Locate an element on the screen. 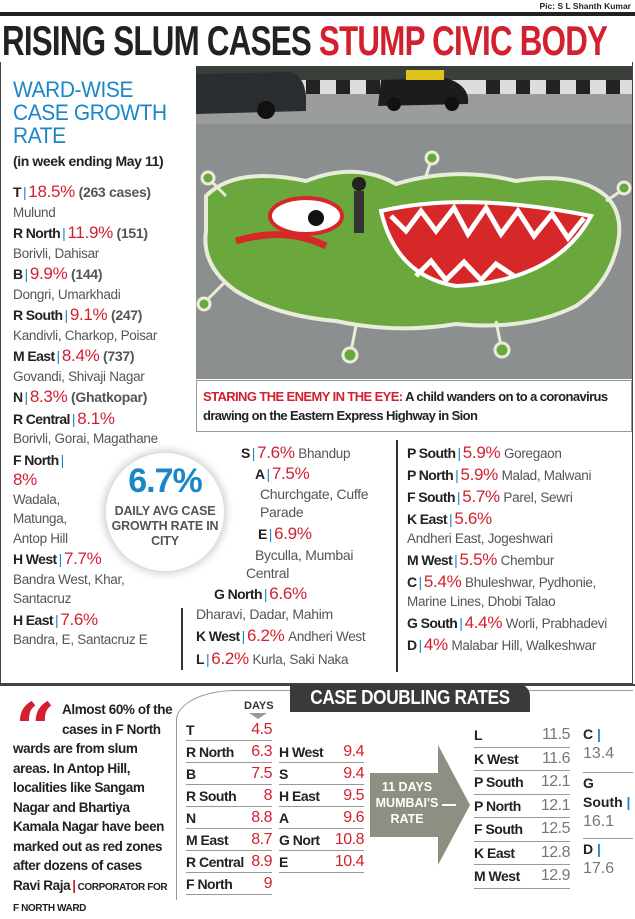  ward-localities: Bandra West, Khar, Santacruz is located at coordinates (69, 589).